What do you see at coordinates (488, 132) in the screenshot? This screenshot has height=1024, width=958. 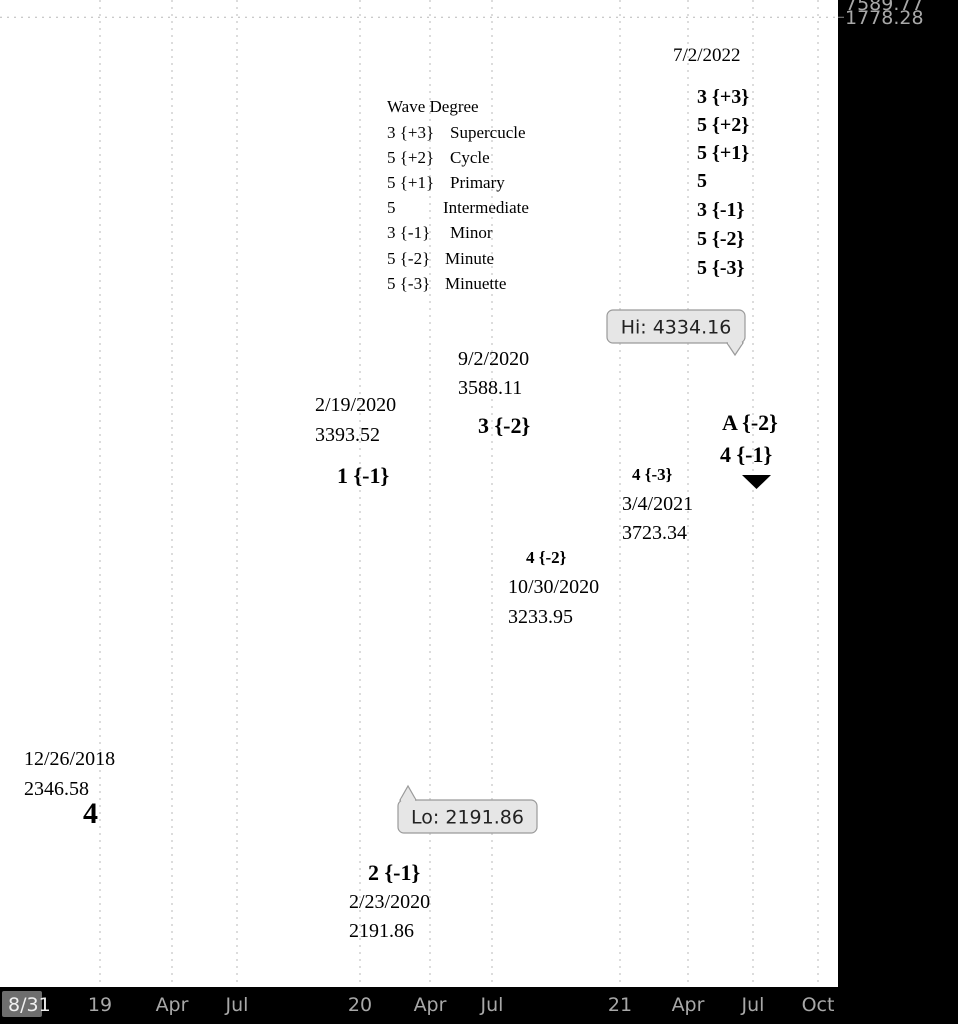 I see `legend-degree-name: Supercucle` at bounding box center [488, 132].